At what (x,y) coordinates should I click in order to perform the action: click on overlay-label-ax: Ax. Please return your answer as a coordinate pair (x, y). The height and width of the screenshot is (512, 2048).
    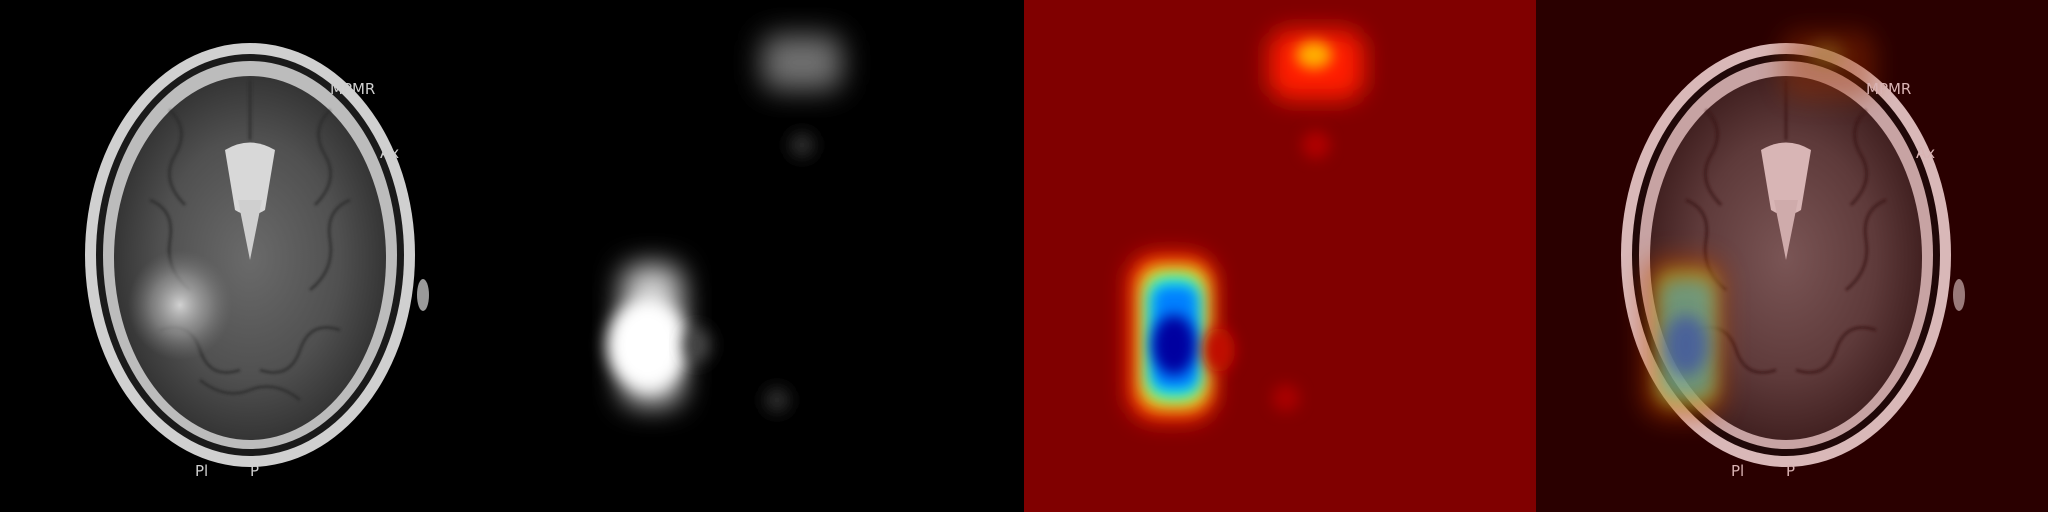
    Looking at the image, I should click on (1925, 153).